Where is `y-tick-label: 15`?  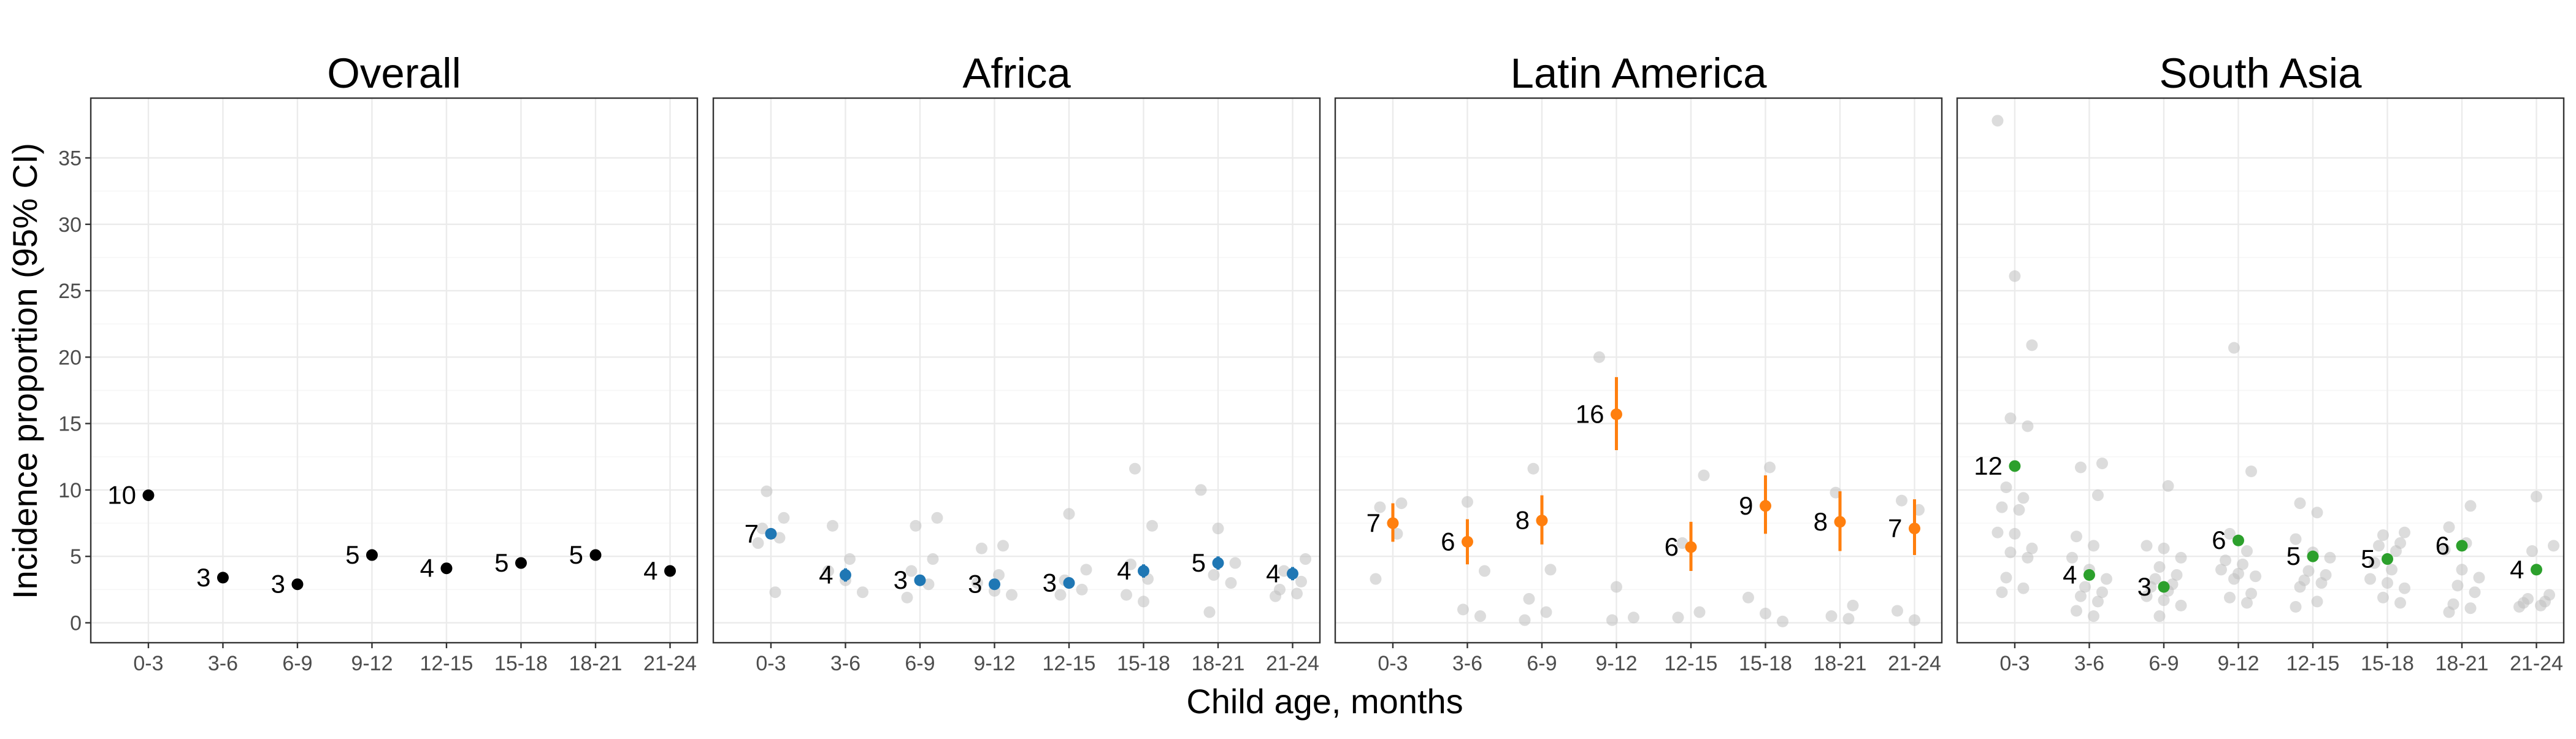 y-tick-label: 15 is located at coordinates (70, 425).